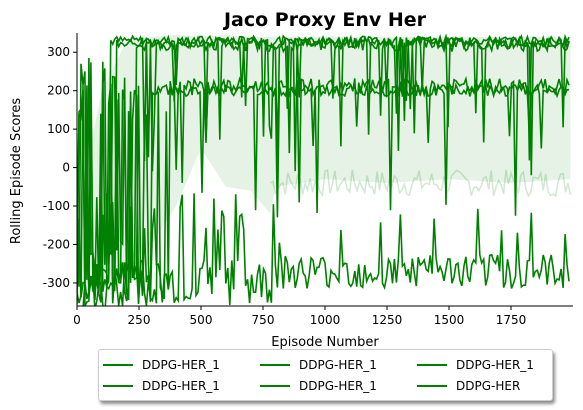 The width and height of the screenshot is (583, 410). I want to click on x-tick-label: 0, so click(77, 320).